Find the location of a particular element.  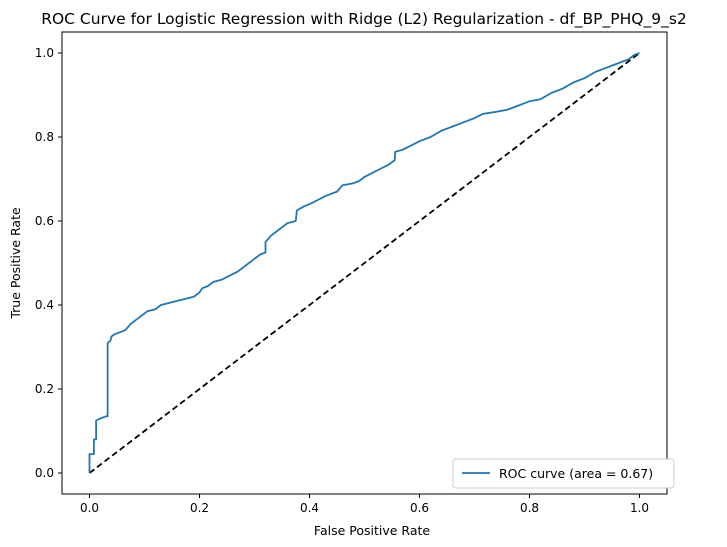

y-tick-label: 0.6 is located at coordinates (44, 221).